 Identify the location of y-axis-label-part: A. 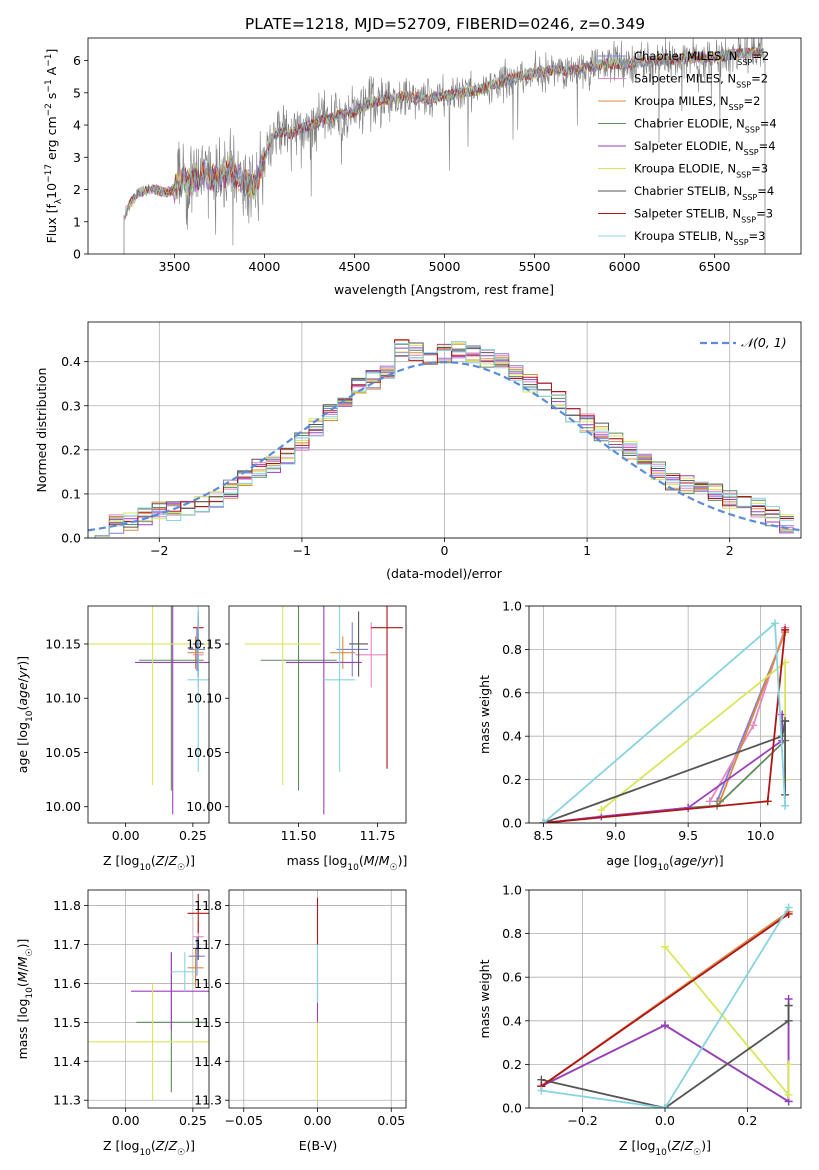
(51, 72).